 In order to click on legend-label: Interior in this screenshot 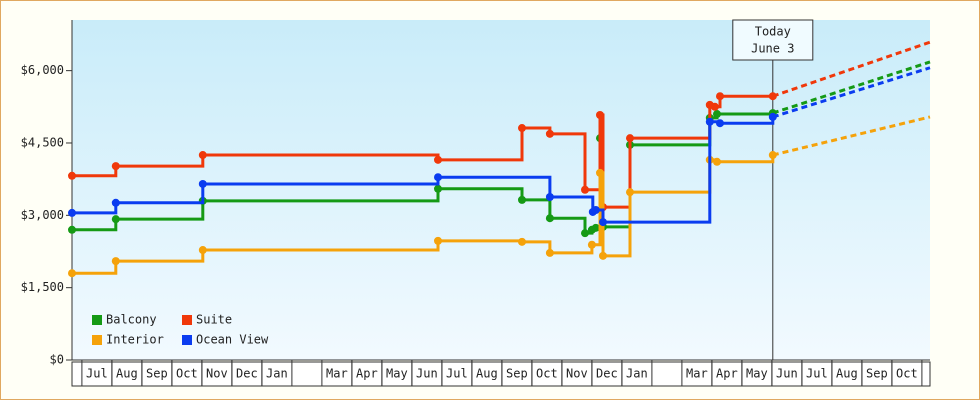, I will do `click(135, 340)`.